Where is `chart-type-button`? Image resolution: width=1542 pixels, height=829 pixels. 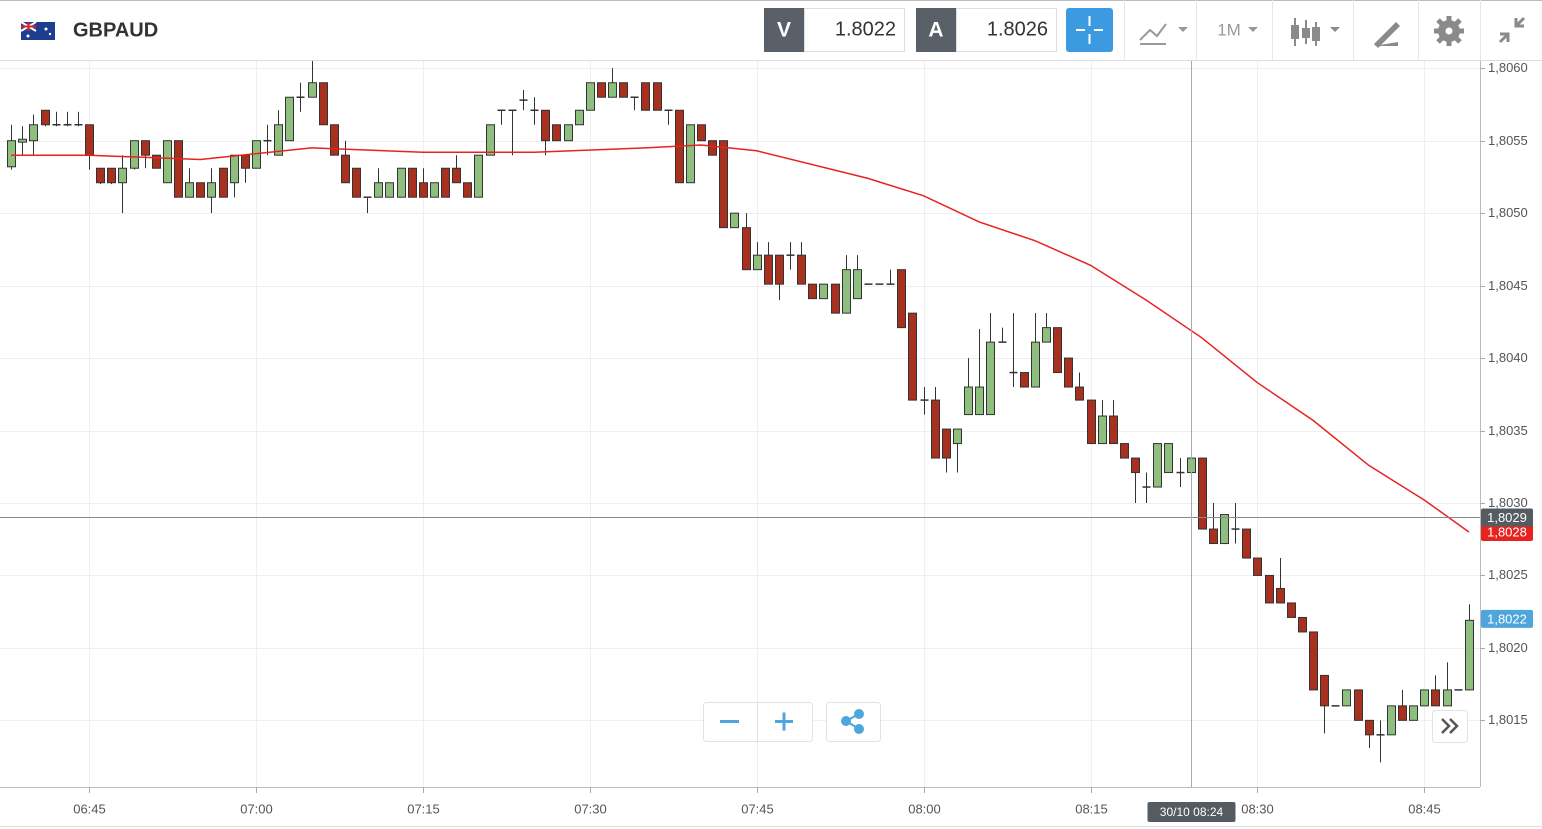
chart-type-button is located at coordinates (1315, 32).